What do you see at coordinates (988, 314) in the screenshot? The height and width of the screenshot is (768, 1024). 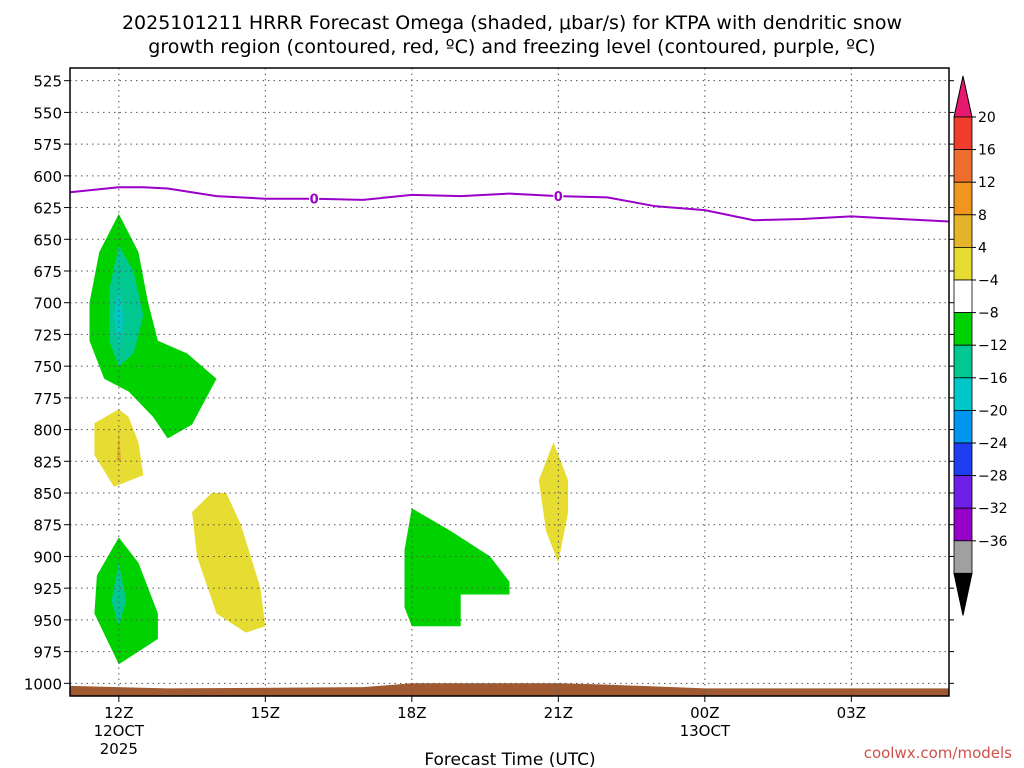 I see `colorbar-label-6: −8` at bounding box center [988, 314].